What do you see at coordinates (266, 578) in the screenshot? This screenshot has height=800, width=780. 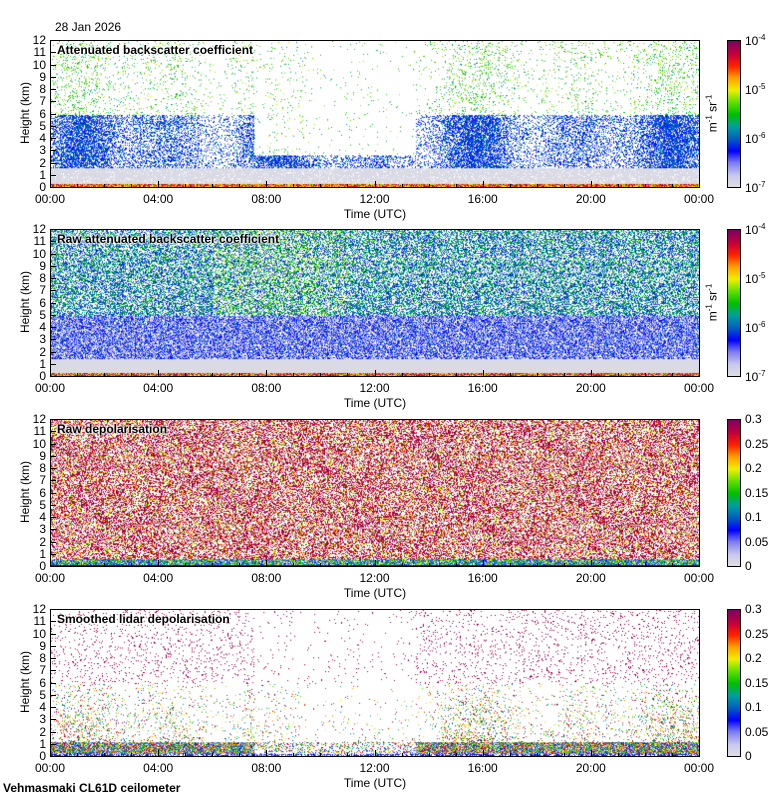 I see `x-tick-label: 08:00` at bounding box center [266, 578].